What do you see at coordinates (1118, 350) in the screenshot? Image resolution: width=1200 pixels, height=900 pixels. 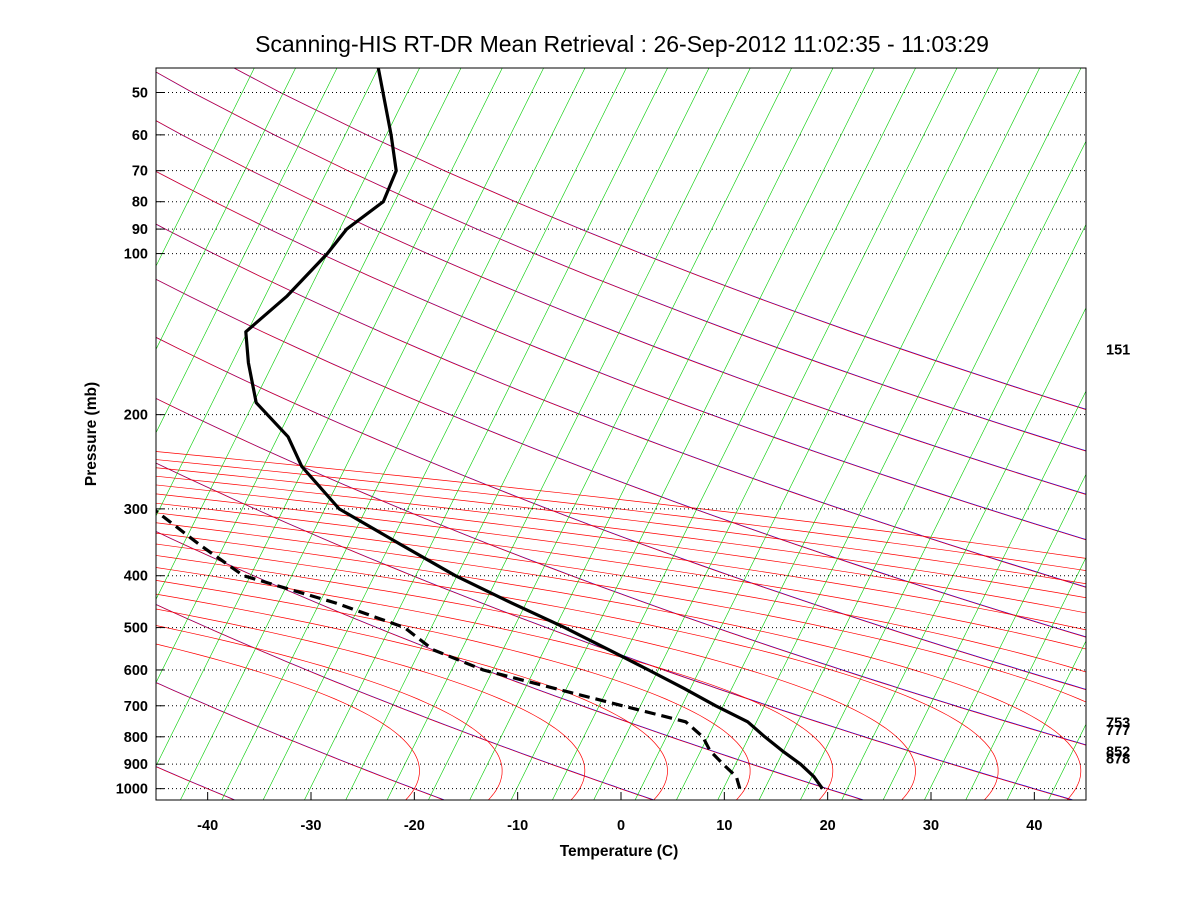 I see `right-annotation-label: 151` at bounding box center [1118, 350].